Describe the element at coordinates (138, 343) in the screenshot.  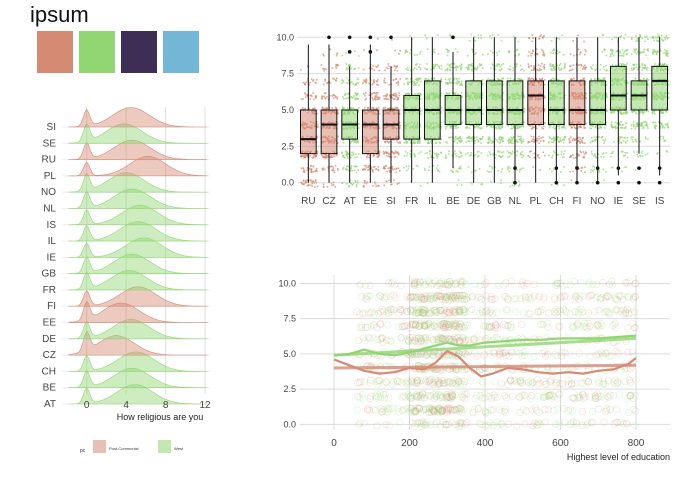
I see `ridge-density-cz` at that location.